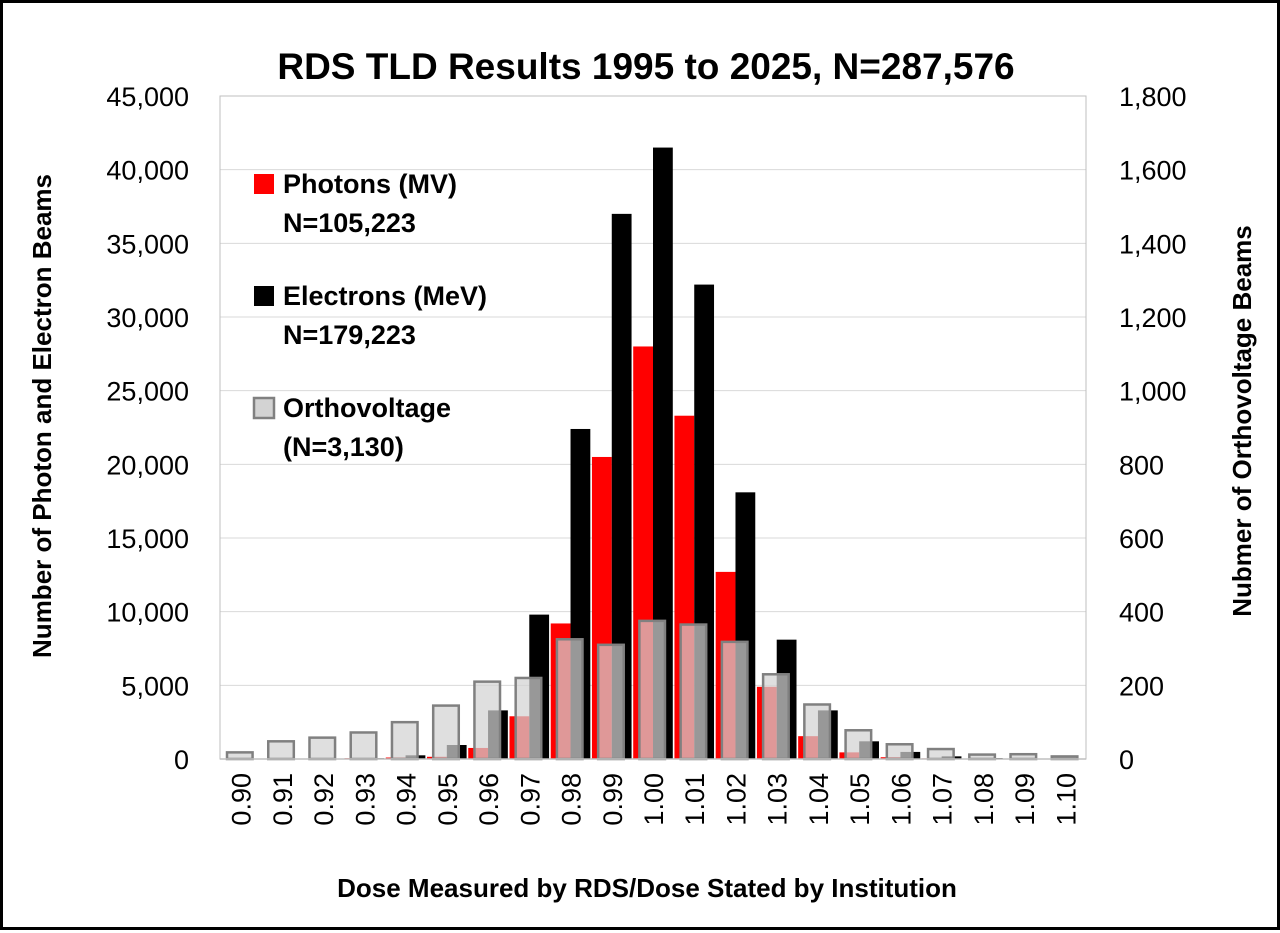  What do you see at coordinates (489, 799) in the screenshot?
I see `x-tick-label: 0.96` at bounding box center [489, 799].